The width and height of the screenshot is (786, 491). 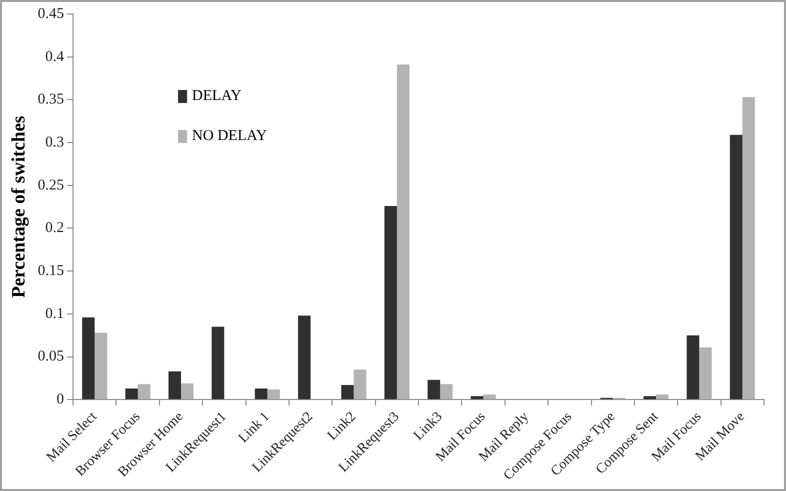 I want to click on legend-label: DELAY, so click(x=217, y=96).